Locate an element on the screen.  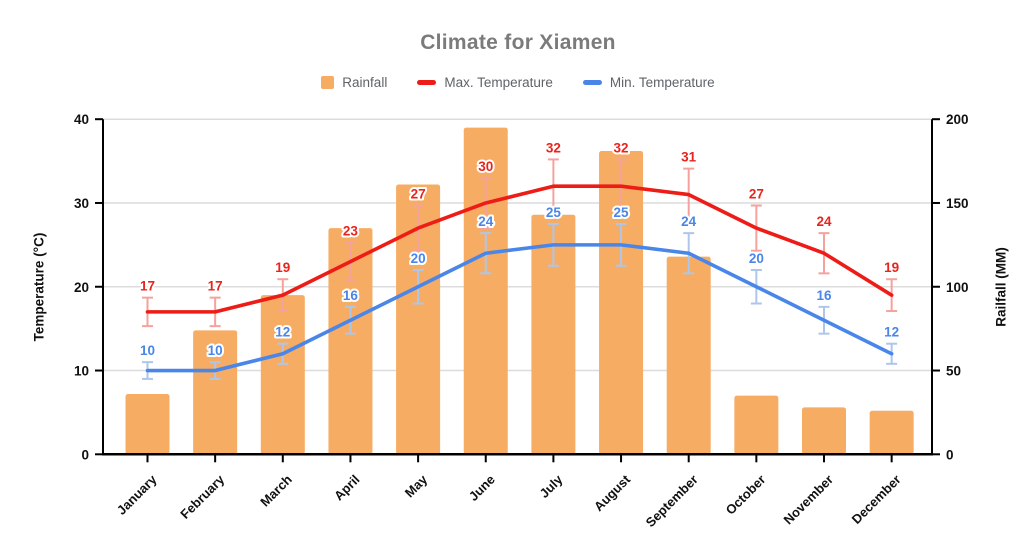
legend-label-min-temperature: Min. Temperature is located at coordinates (662, 82).